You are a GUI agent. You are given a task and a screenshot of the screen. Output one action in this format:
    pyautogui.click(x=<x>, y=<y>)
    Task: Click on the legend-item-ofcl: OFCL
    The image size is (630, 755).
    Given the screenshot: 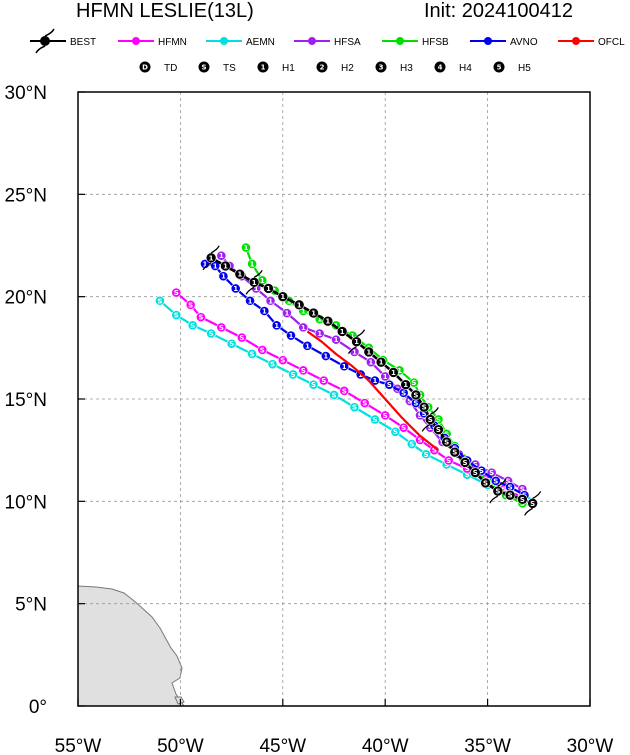 What is the action you would take?
    pyautogui.click(x=591, y=42)
    